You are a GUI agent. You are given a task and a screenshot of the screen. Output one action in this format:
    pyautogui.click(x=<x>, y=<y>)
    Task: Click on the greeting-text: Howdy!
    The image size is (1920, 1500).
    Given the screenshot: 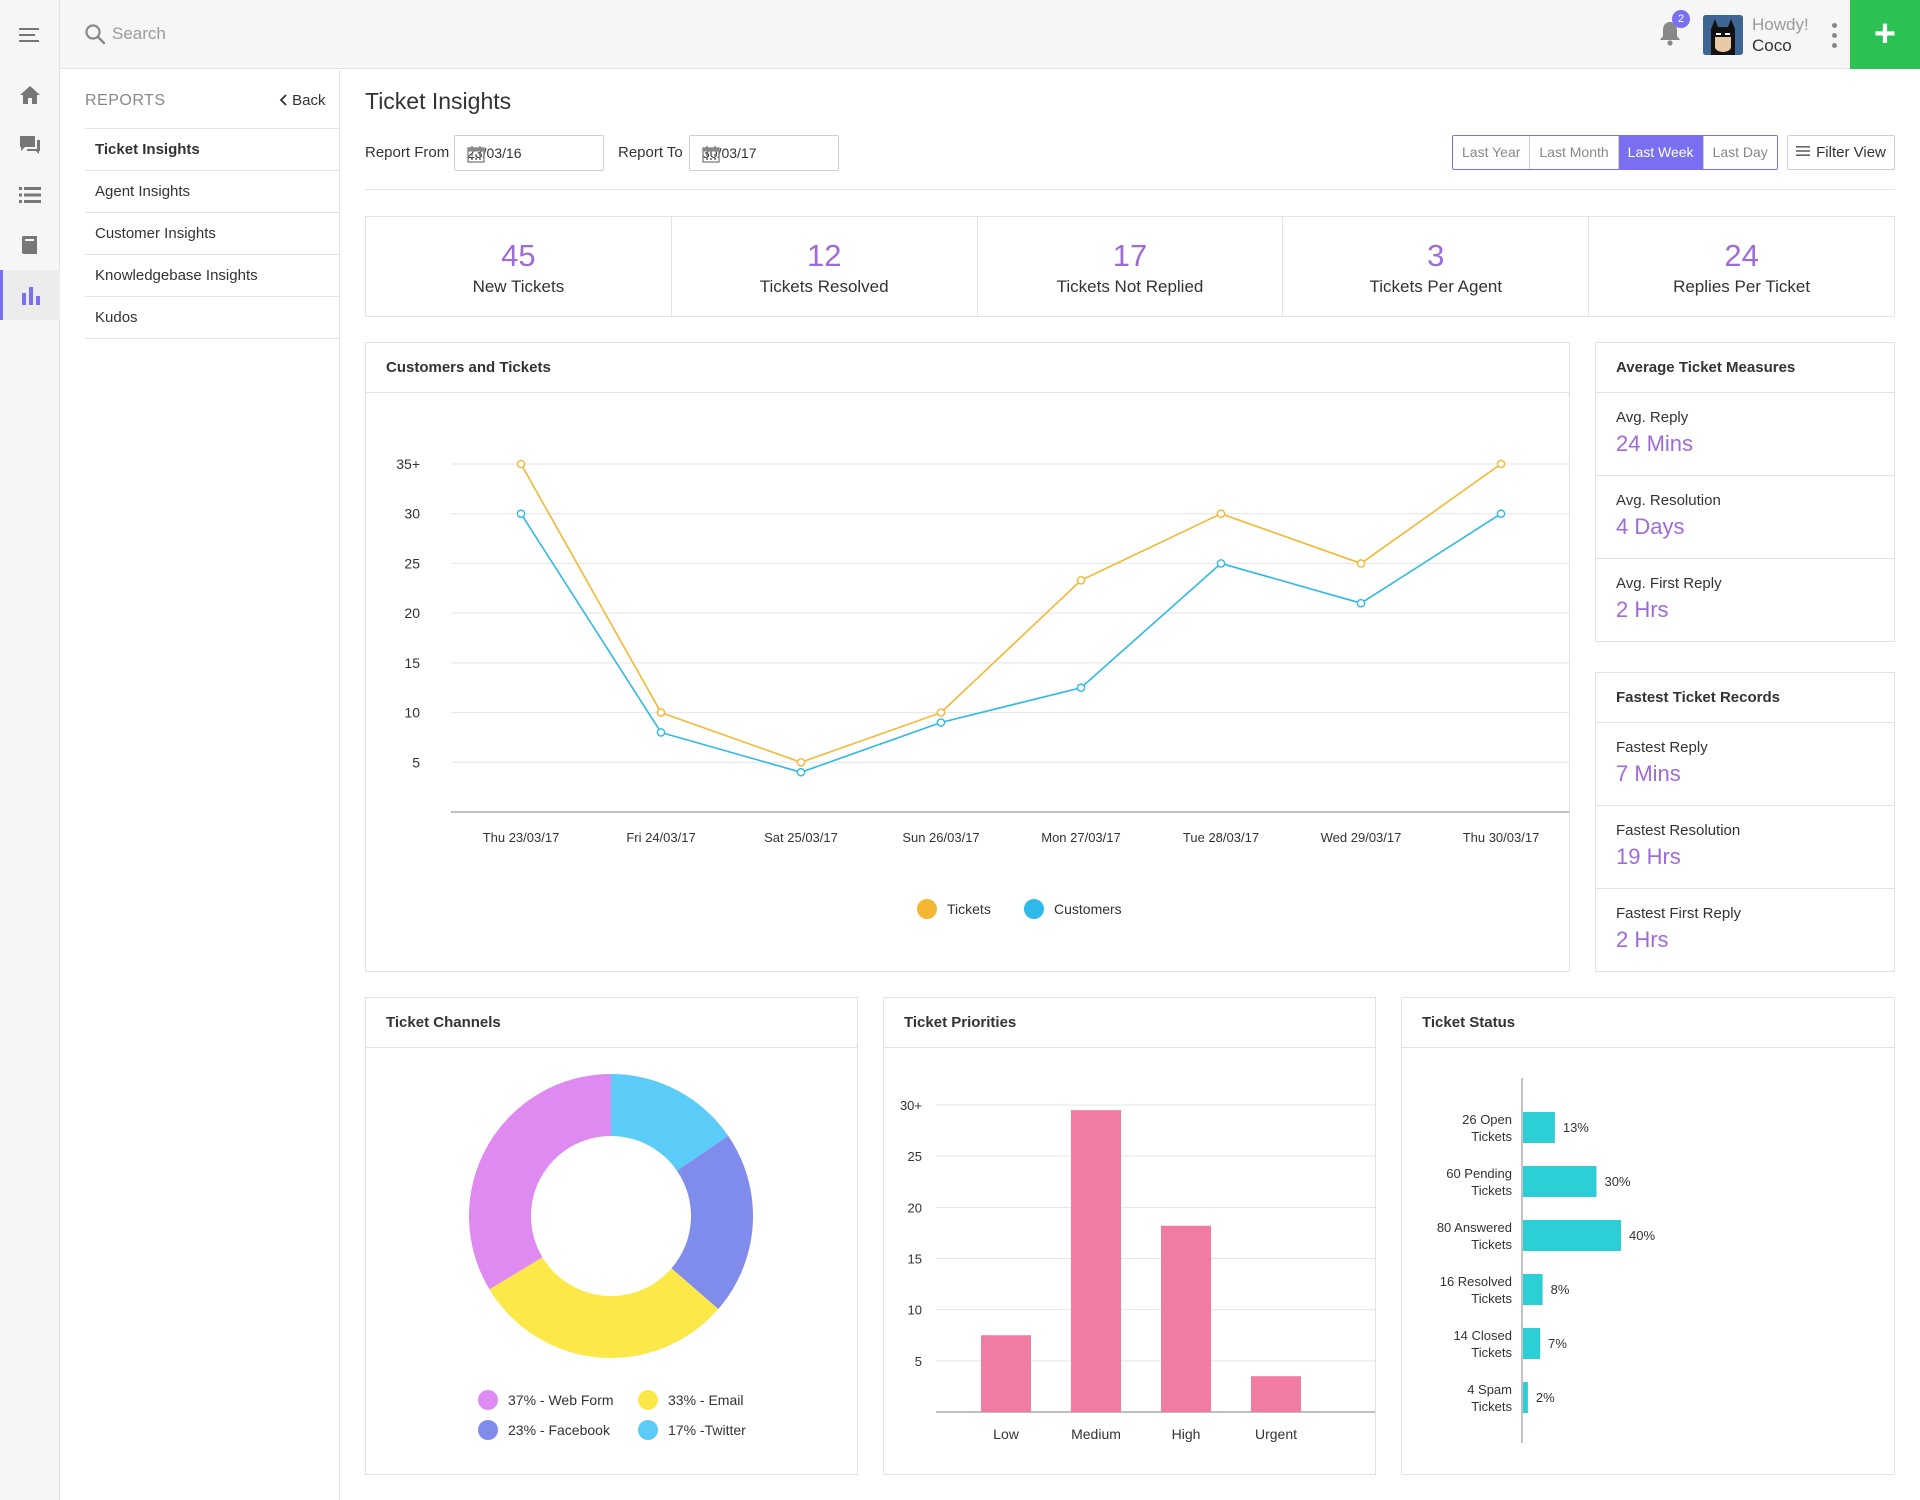 What is the action you would take?
    pyautogui.click(x=1780, y=24)
    